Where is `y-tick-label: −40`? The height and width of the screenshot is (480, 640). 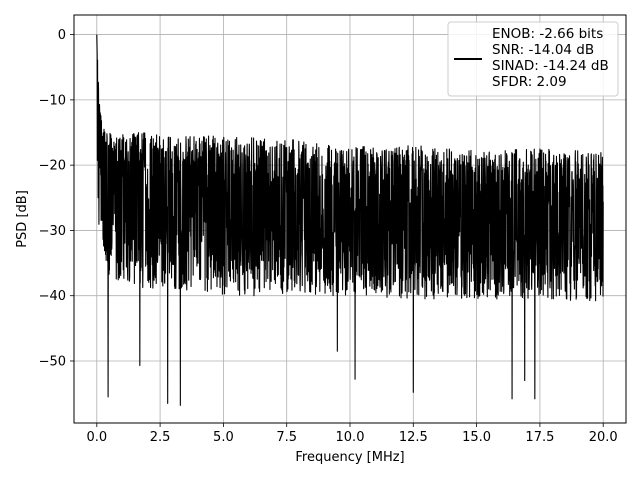 y-tick-label: −40 is located at coordinates (52, 296).